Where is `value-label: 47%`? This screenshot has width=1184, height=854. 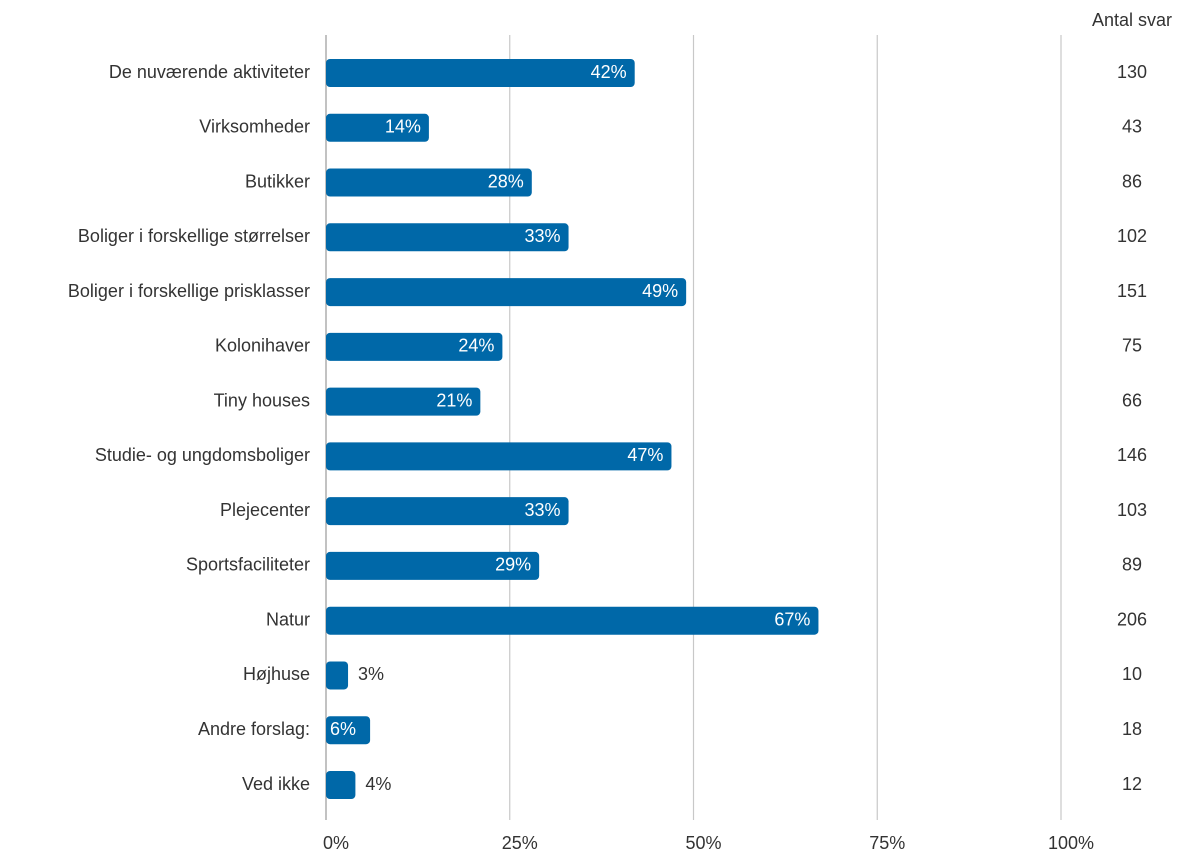
value-label: 47% is located at coordinates (645, 455).